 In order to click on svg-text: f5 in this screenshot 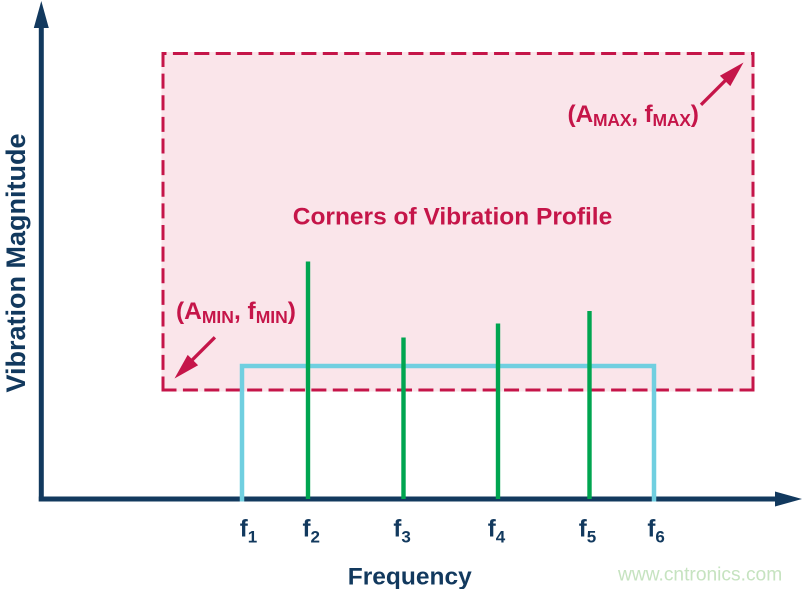, I will do `click(587, 531)`.